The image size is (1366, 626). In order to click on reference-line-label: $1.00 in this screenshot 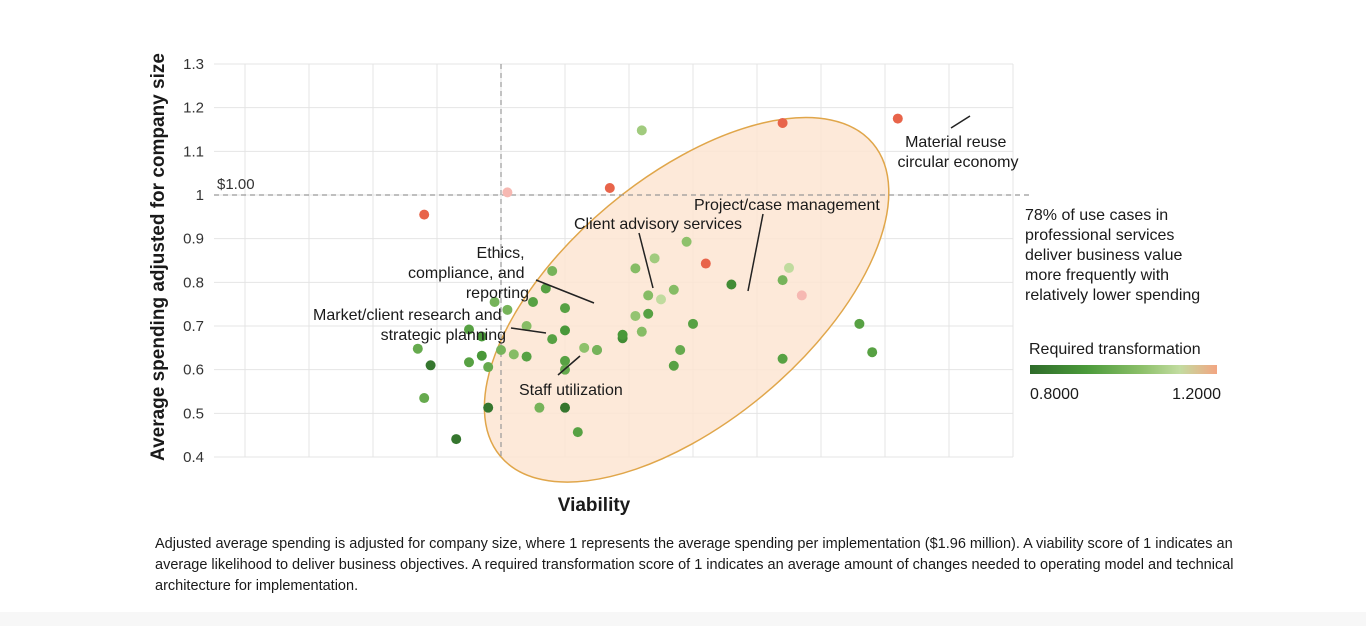, I will do `click(236, 184)`.